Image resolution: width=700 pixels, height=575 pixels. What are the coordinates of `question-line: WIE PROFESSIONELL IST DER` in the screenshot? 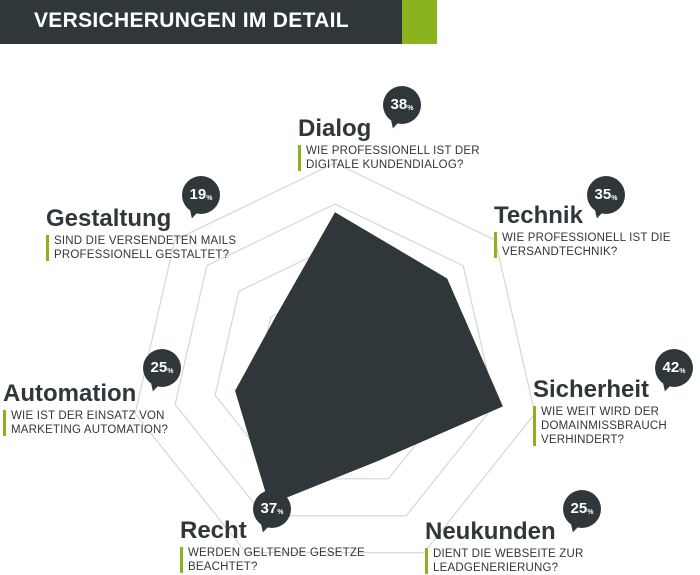 It's located at (393, 151).